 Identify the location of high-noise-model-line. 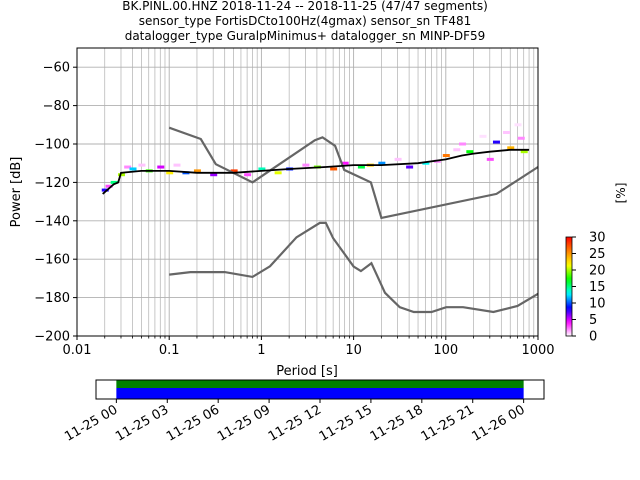
(353, 173).